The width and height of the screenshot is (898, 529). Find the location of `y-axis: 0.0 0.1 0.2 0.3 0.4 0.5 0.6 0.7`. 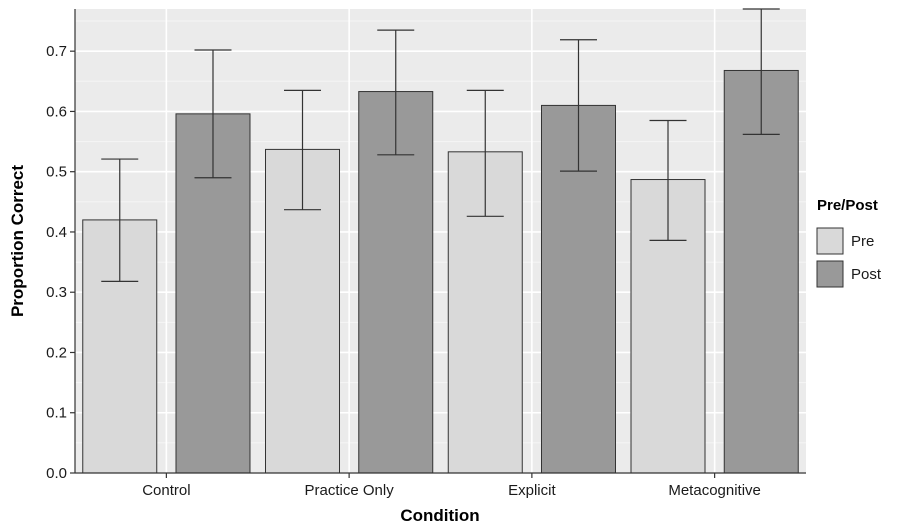

y-axis: 0.0 0.1 0.2 0.3 0.4 0.5 0.6 0.7 is located at coordinates (61, 245).